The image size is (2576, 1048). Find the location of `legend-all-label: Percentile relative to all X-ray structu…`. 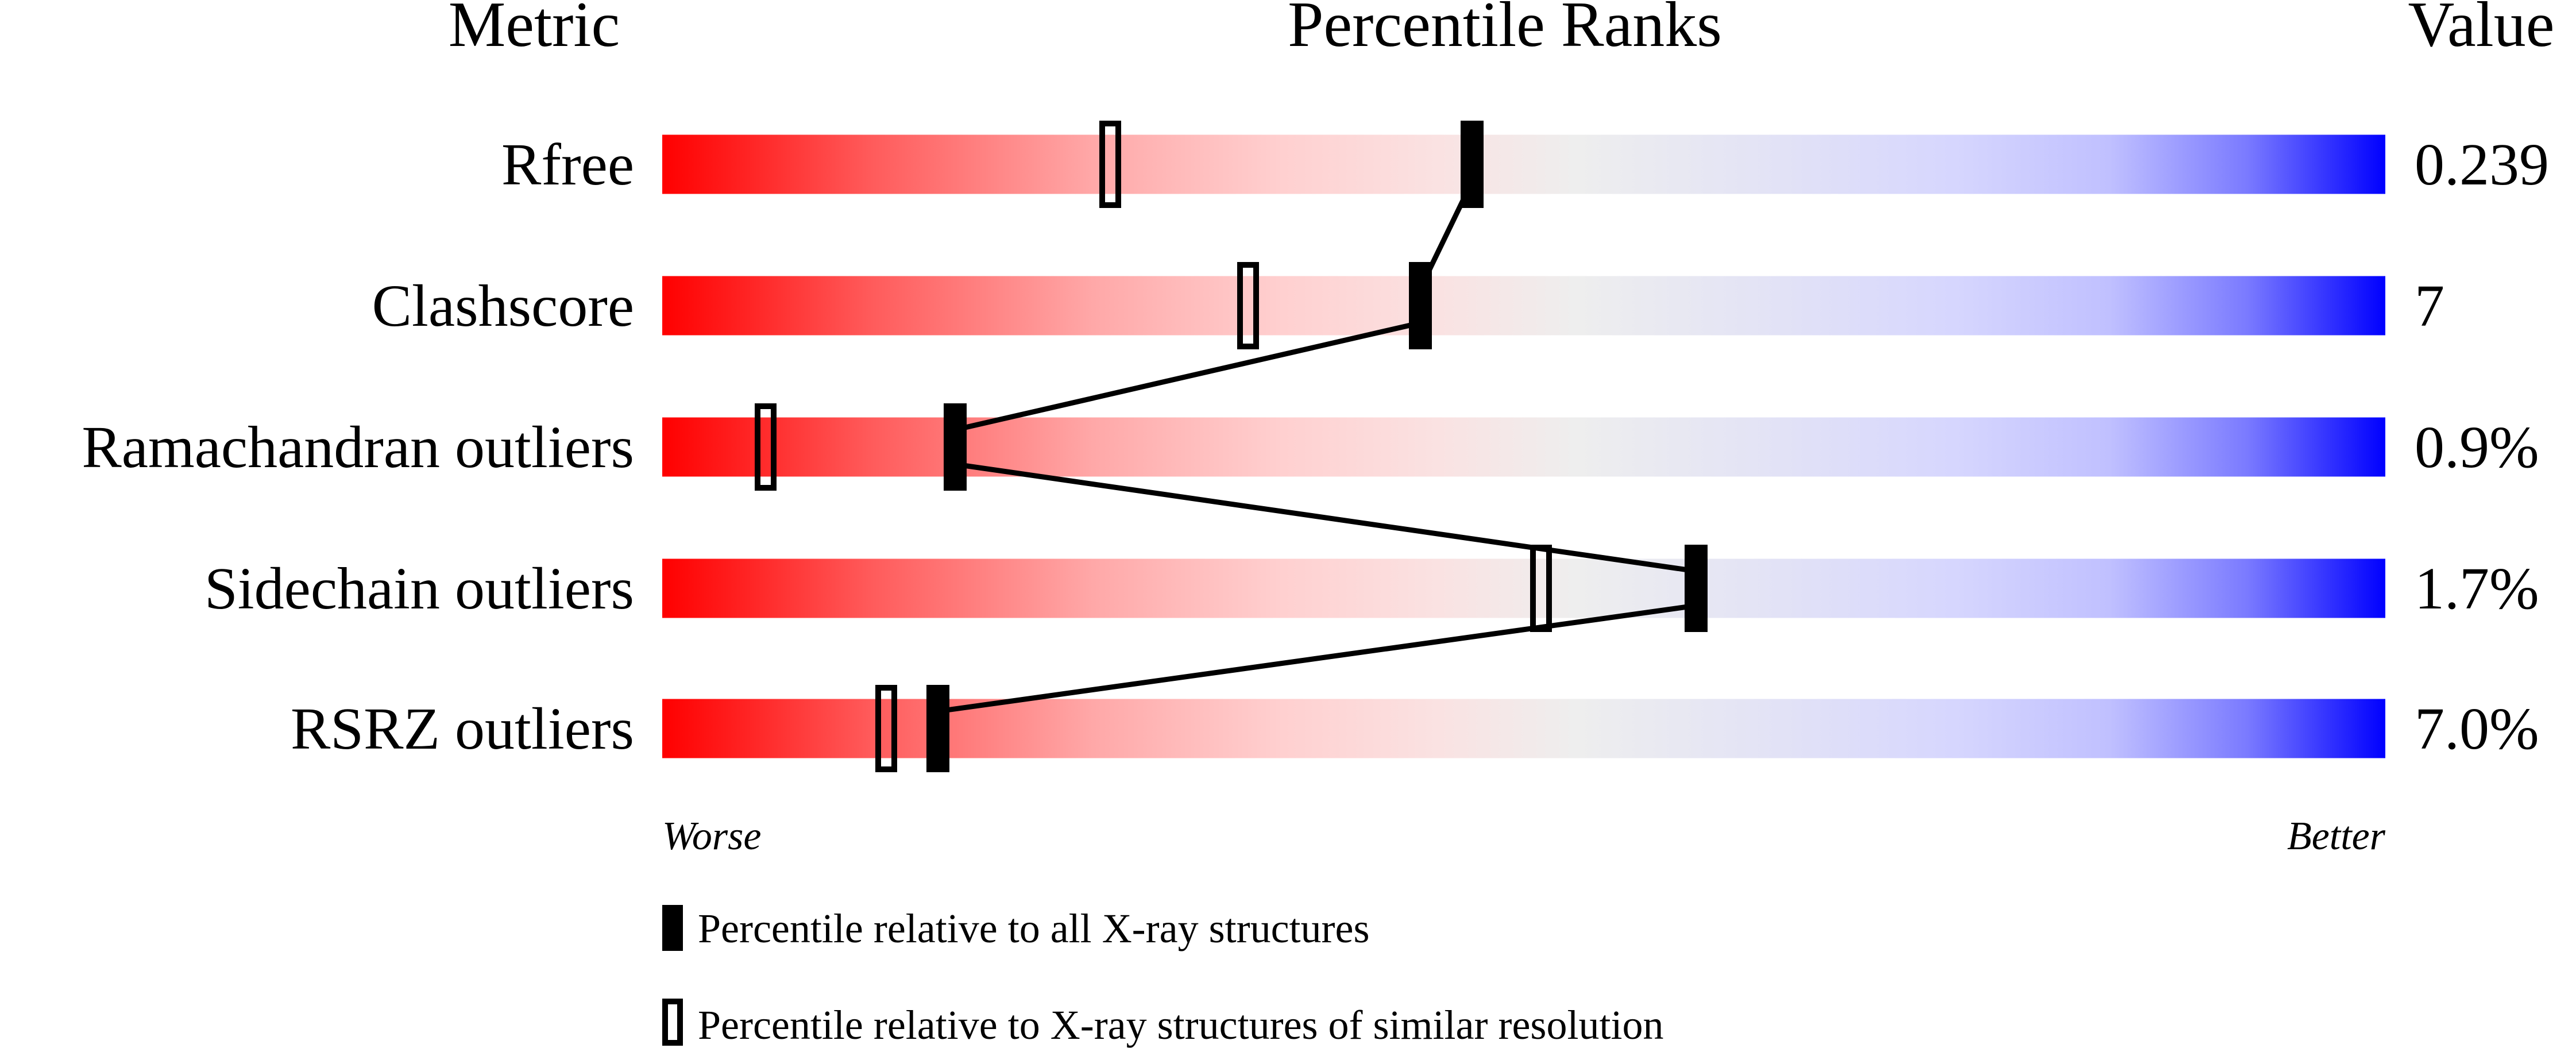

legend-all-label: Percentile relative to all X-ray structu… is located at coordinates (1034, 928).